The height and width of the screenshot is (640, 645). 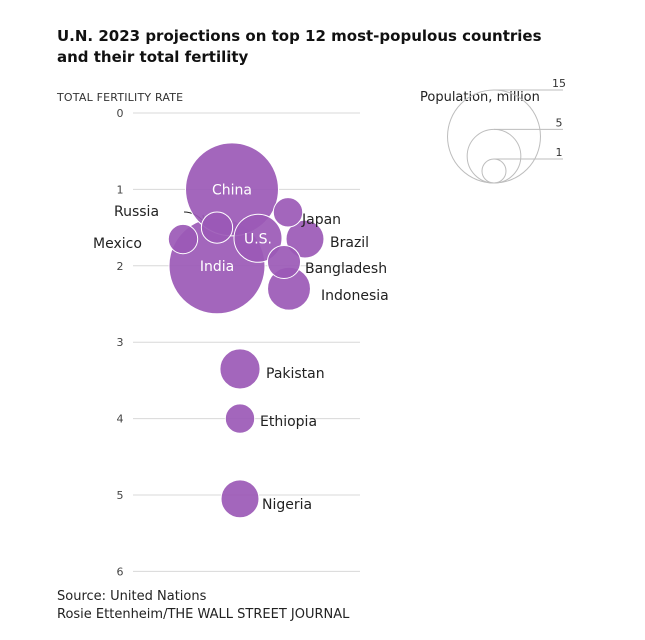 I want to click on size-legend: Population, million 15 5 1, so click(x=493, y=130).